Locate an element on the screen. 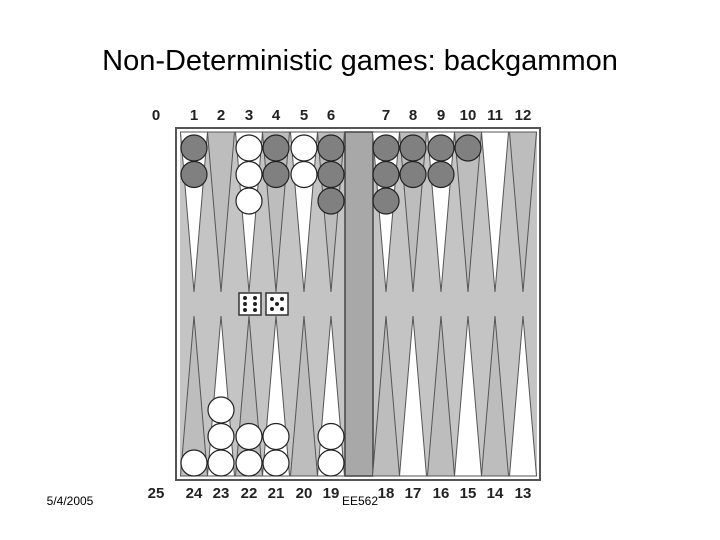 This screenshot has height=540, width=720. point-label-bottom: 23 is located at coordinates (221, 493).